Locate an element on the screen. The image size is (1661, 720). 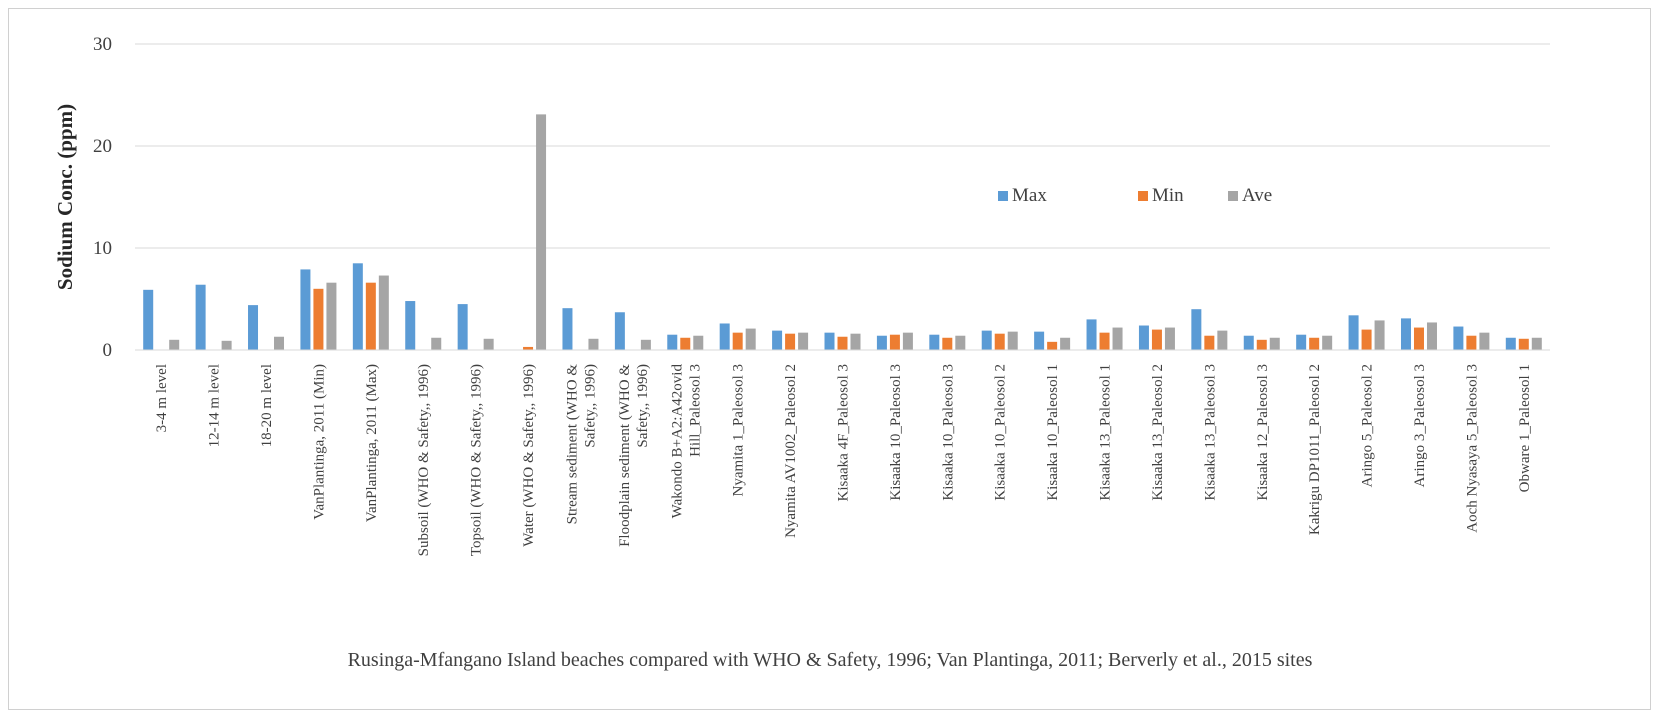
x-tick-label: Floodplain sediment (WHO & is located at coordinates (625, 455).